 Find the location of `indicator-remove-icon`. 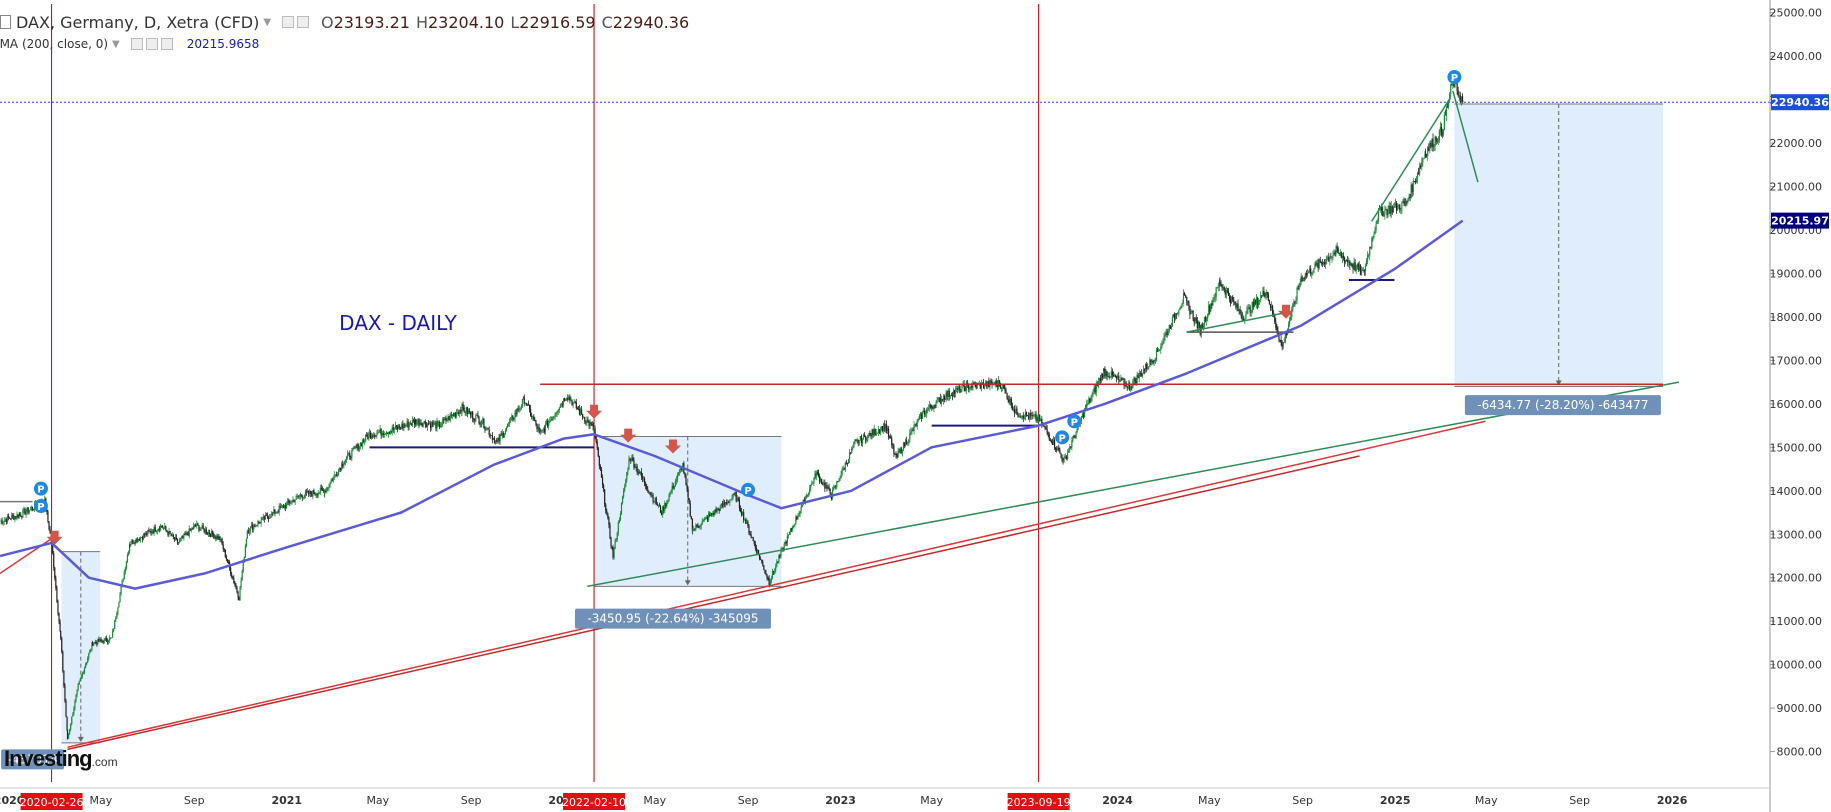

indicator-remove-icon is located at coordinates (166, 44).